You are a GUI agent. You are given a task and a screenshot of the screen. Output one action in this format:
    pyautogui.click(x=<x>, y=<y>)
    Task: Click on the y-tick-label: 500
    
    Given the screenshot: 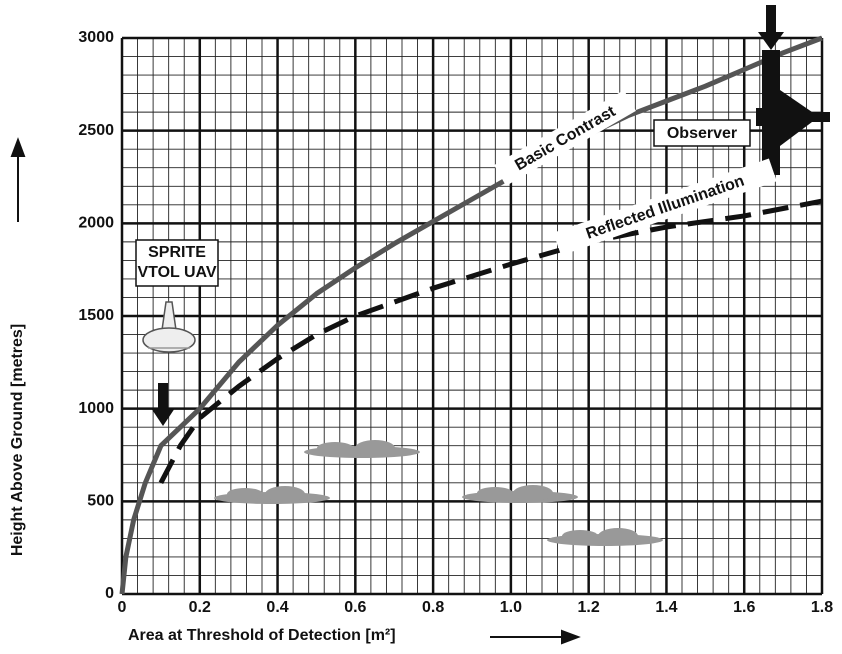 What is the action you would take?
    pyautogui.click(x=100, y=501)
    